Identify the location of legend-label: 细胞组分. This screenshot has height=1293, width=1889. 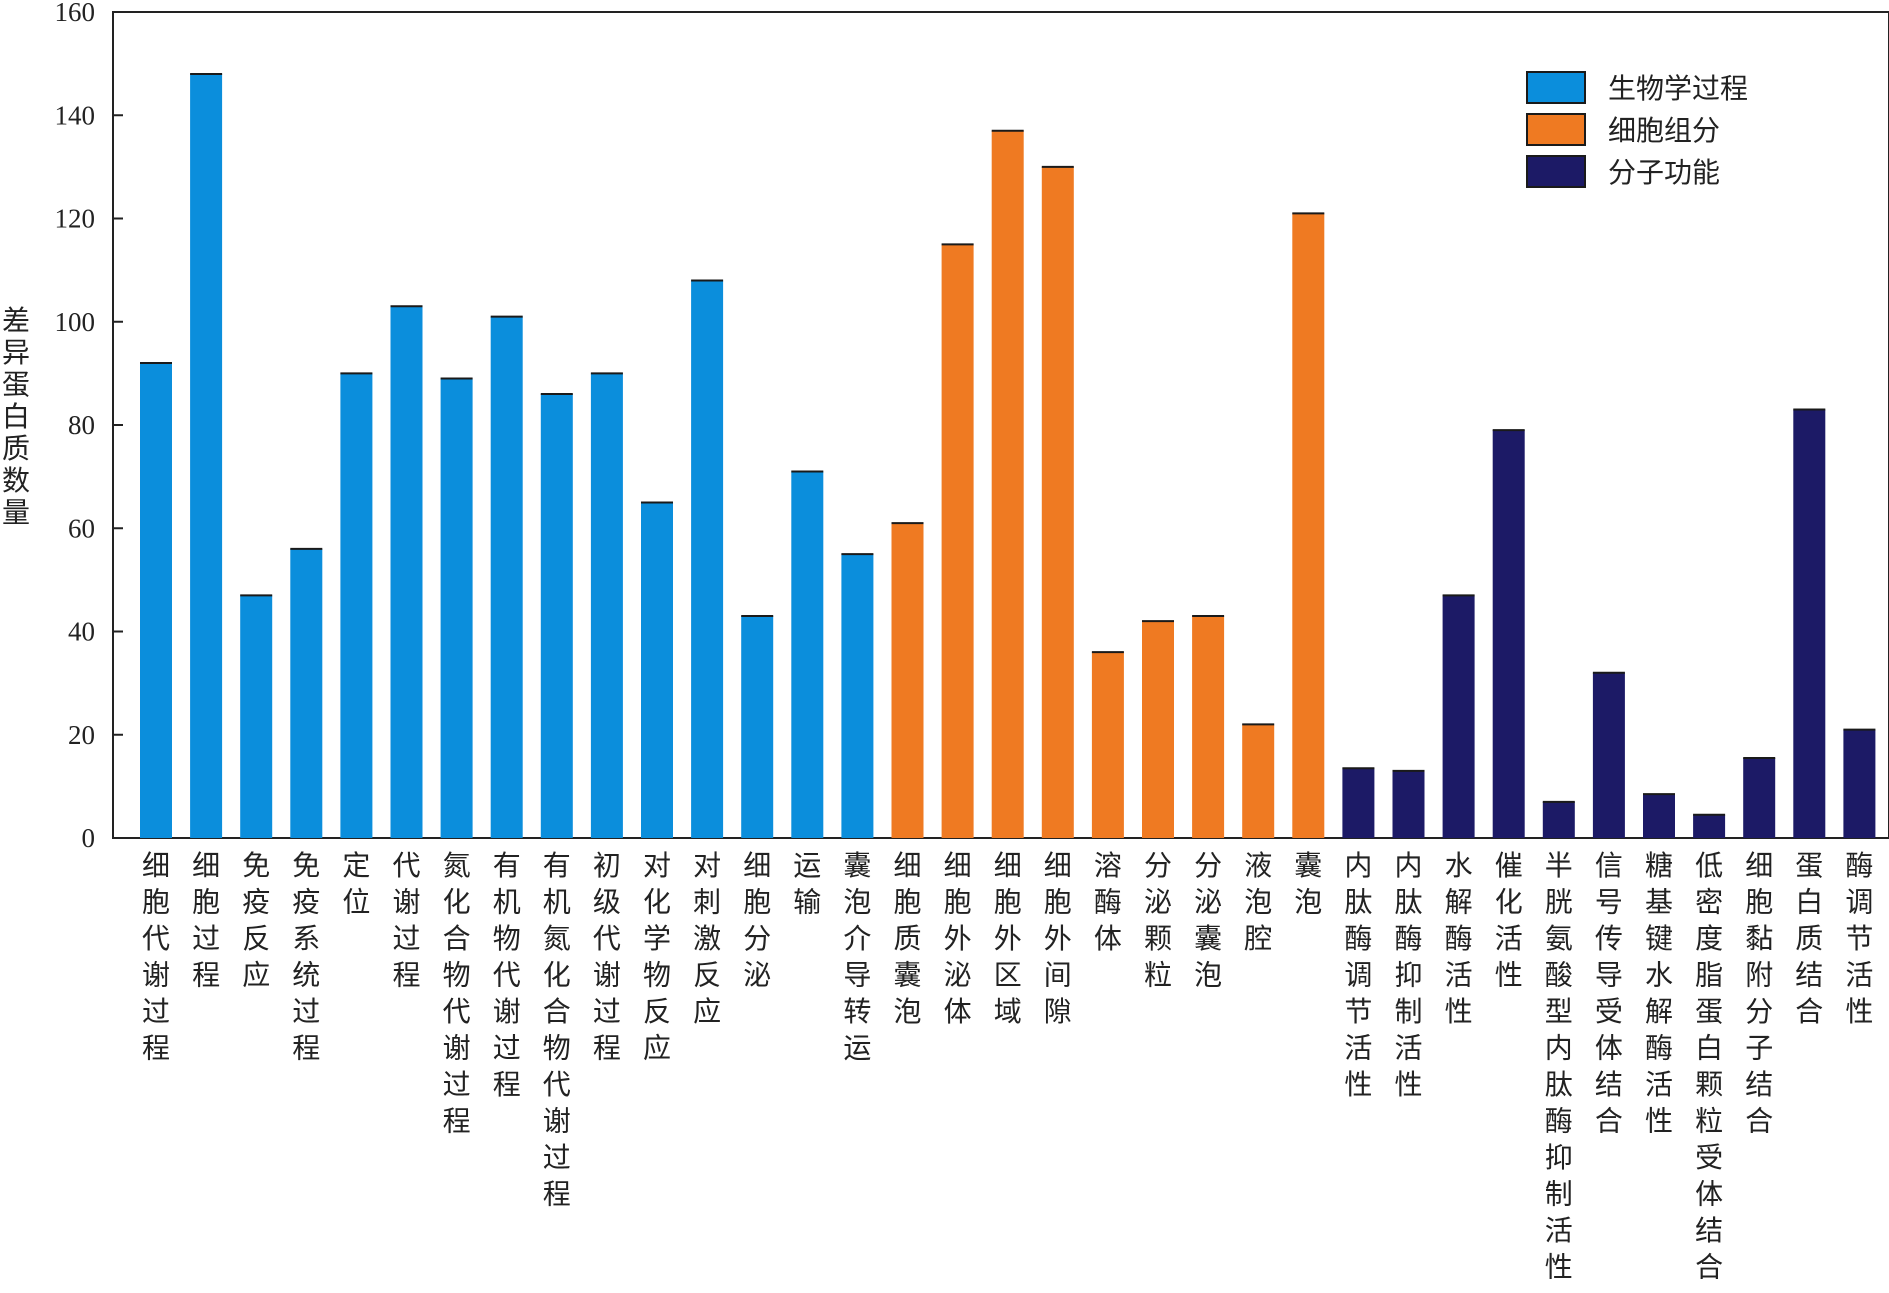
(1664, 130).